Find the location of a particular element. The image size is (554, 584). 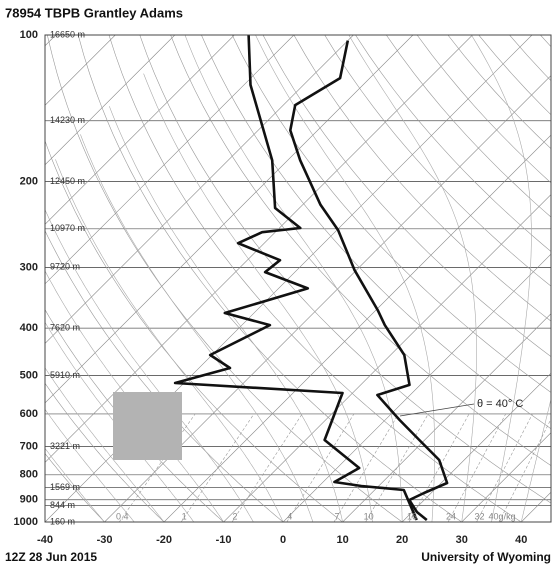

mixing-ratio-label: 1 is located at coordinates (184, 516).